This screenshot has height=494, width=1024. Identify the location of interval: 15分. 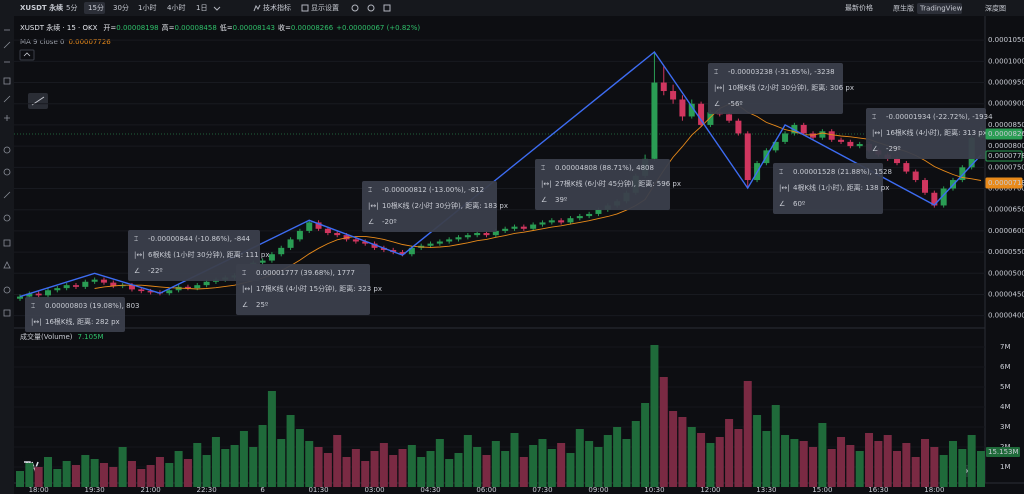
(96, 7).